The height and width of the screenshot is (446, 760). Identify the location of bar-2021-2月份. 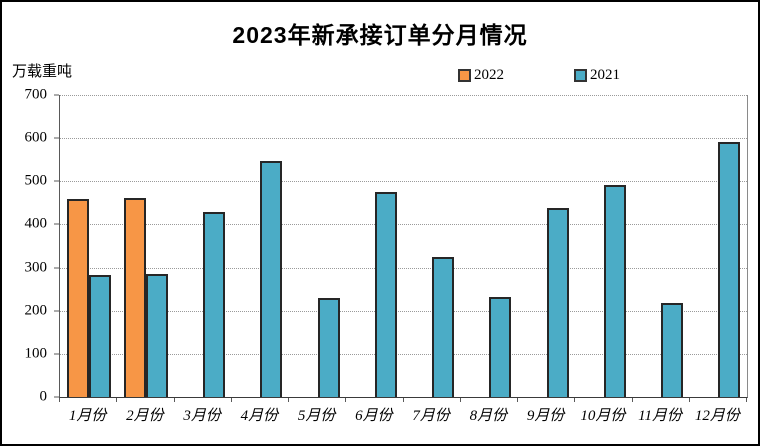
(156, 335).